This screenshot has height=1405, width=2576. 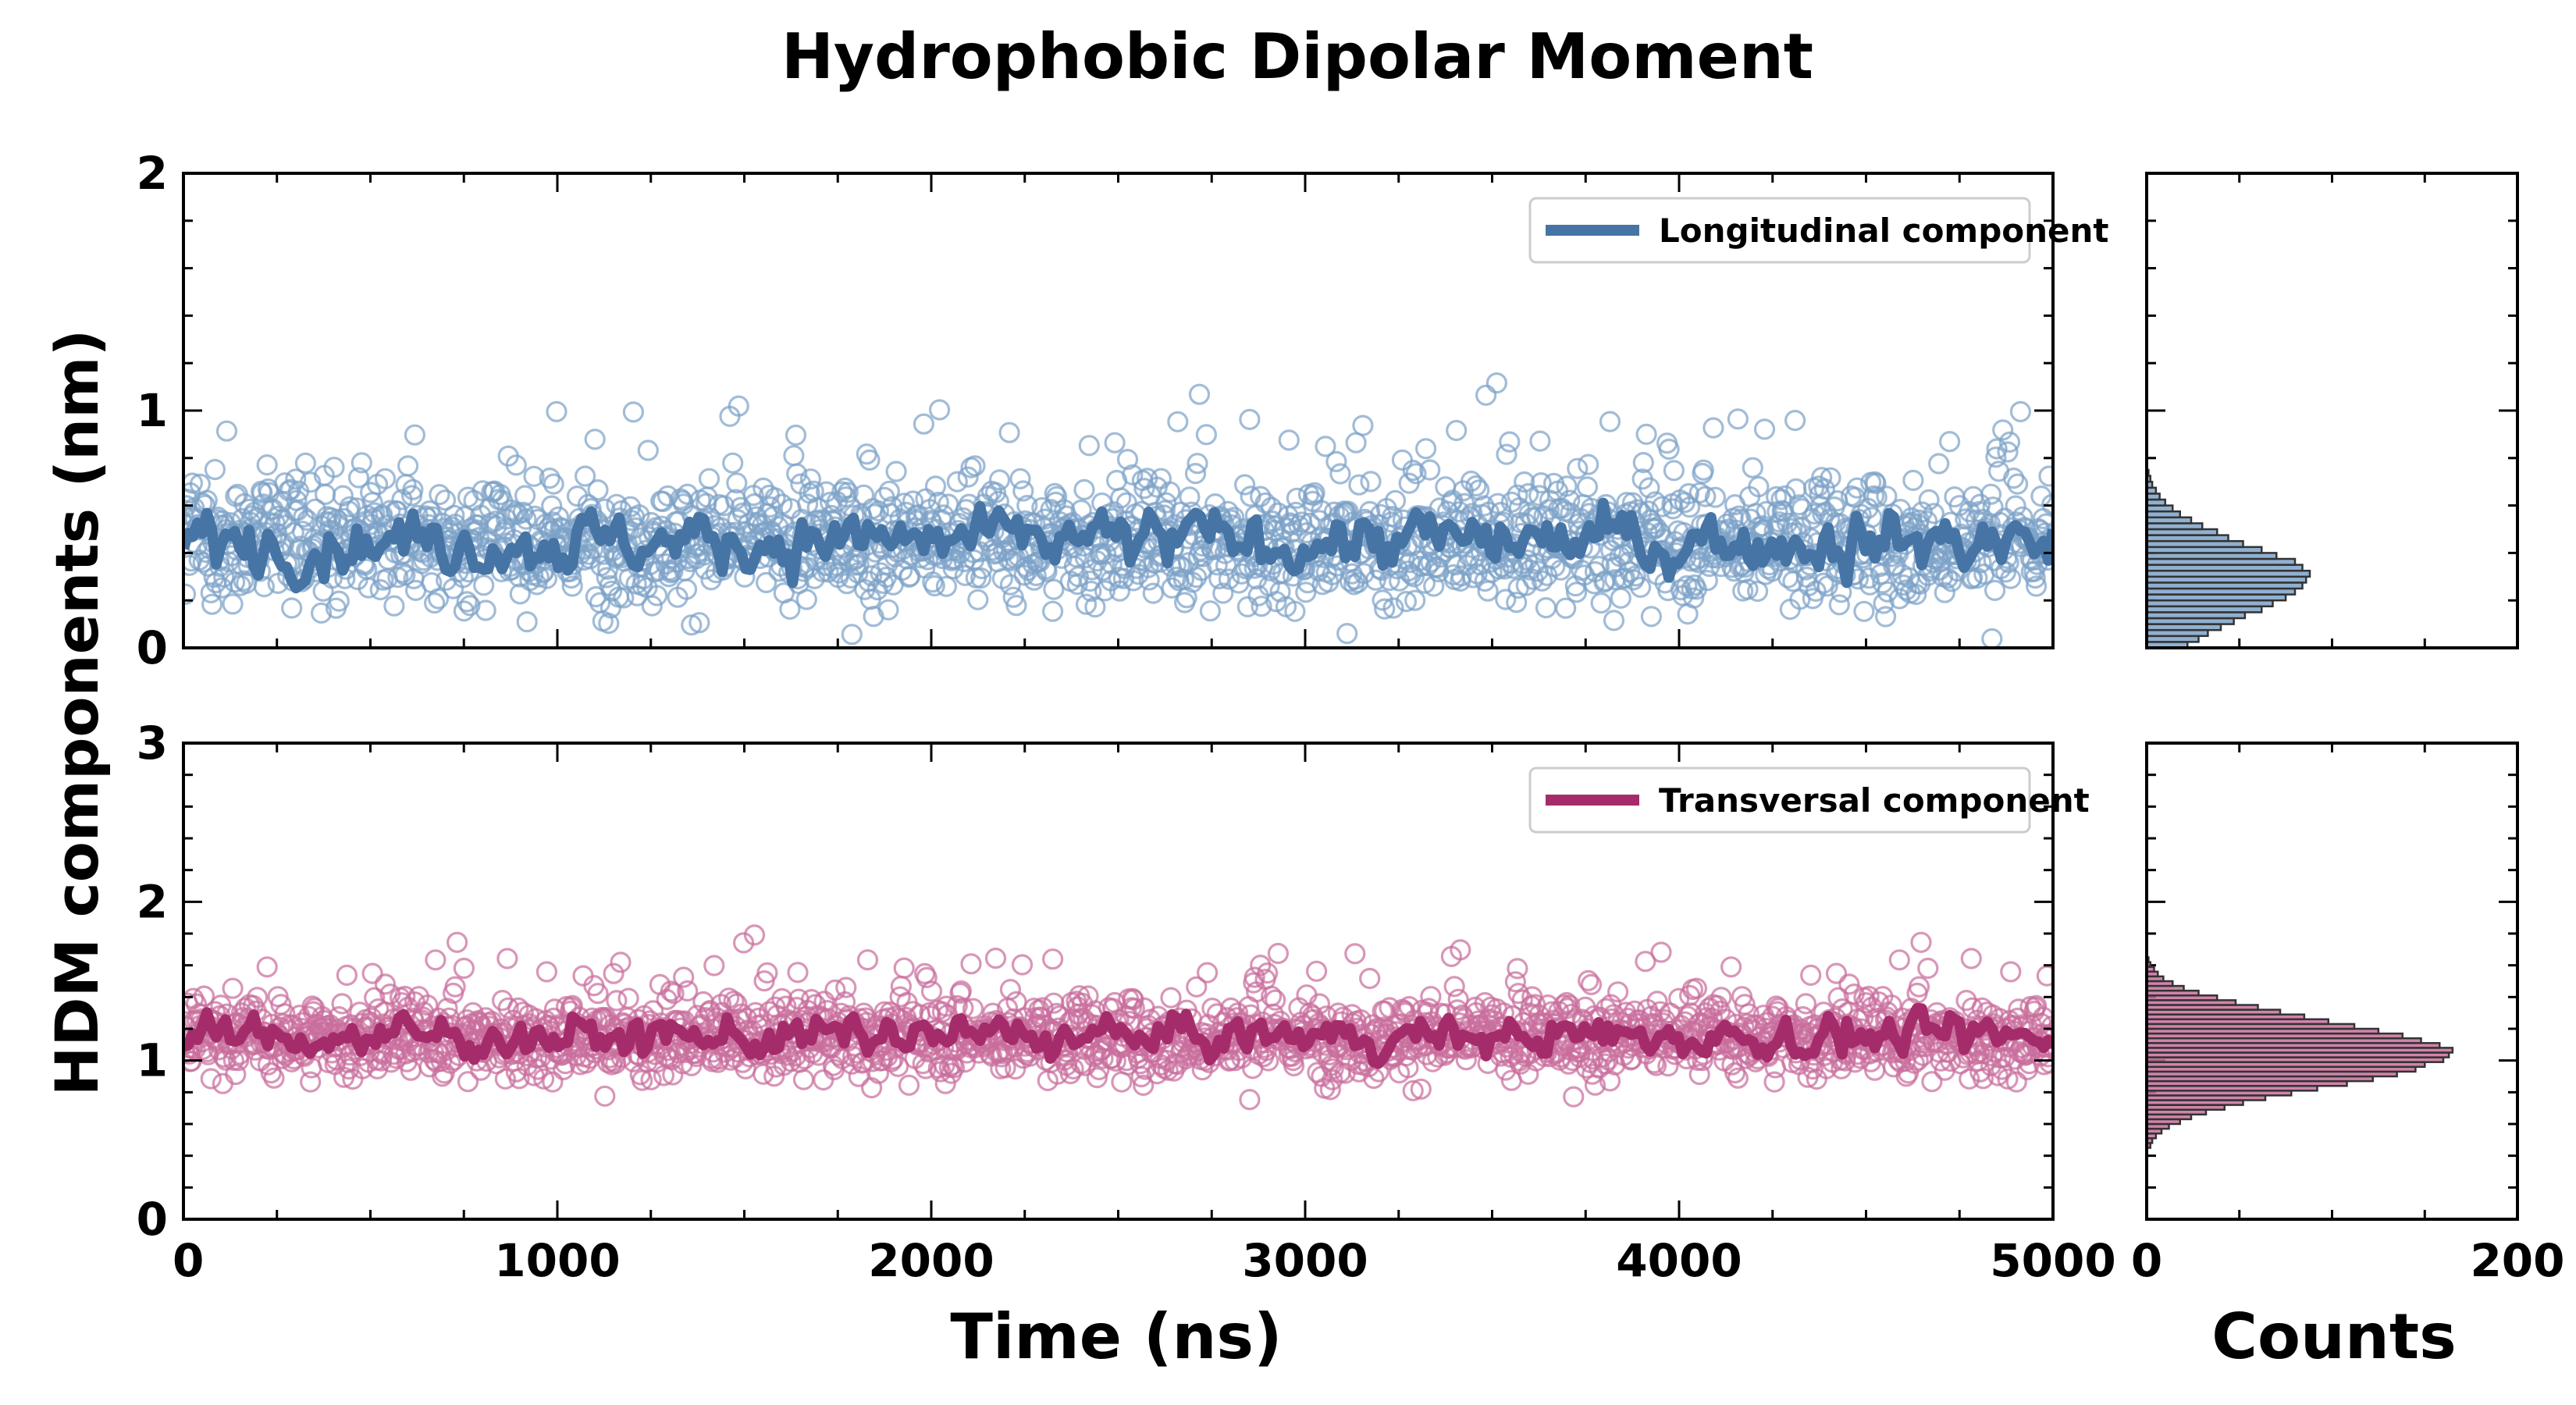 I want to click on x-tick-label: 1000, so click(x=557, y=1260).